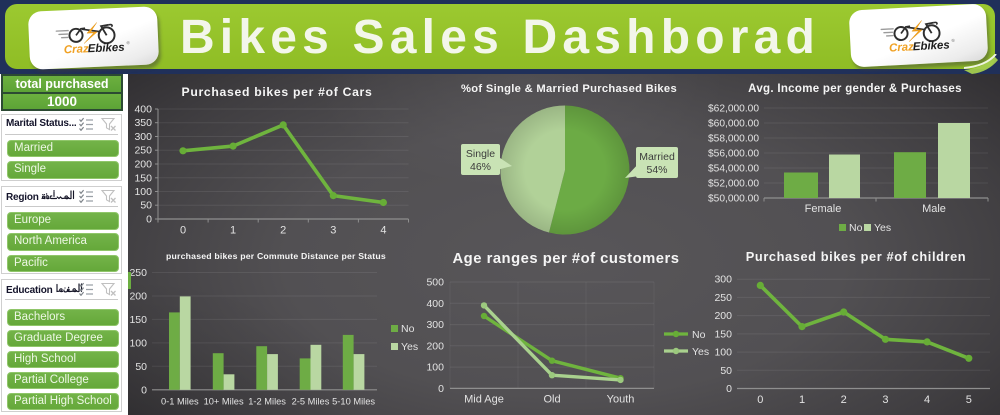 This screenshot has height=415, width=1000. Describe the element at coordinates (311, 402) in the screenshot. I see `svg-text: 2-5 Miles` at that location.